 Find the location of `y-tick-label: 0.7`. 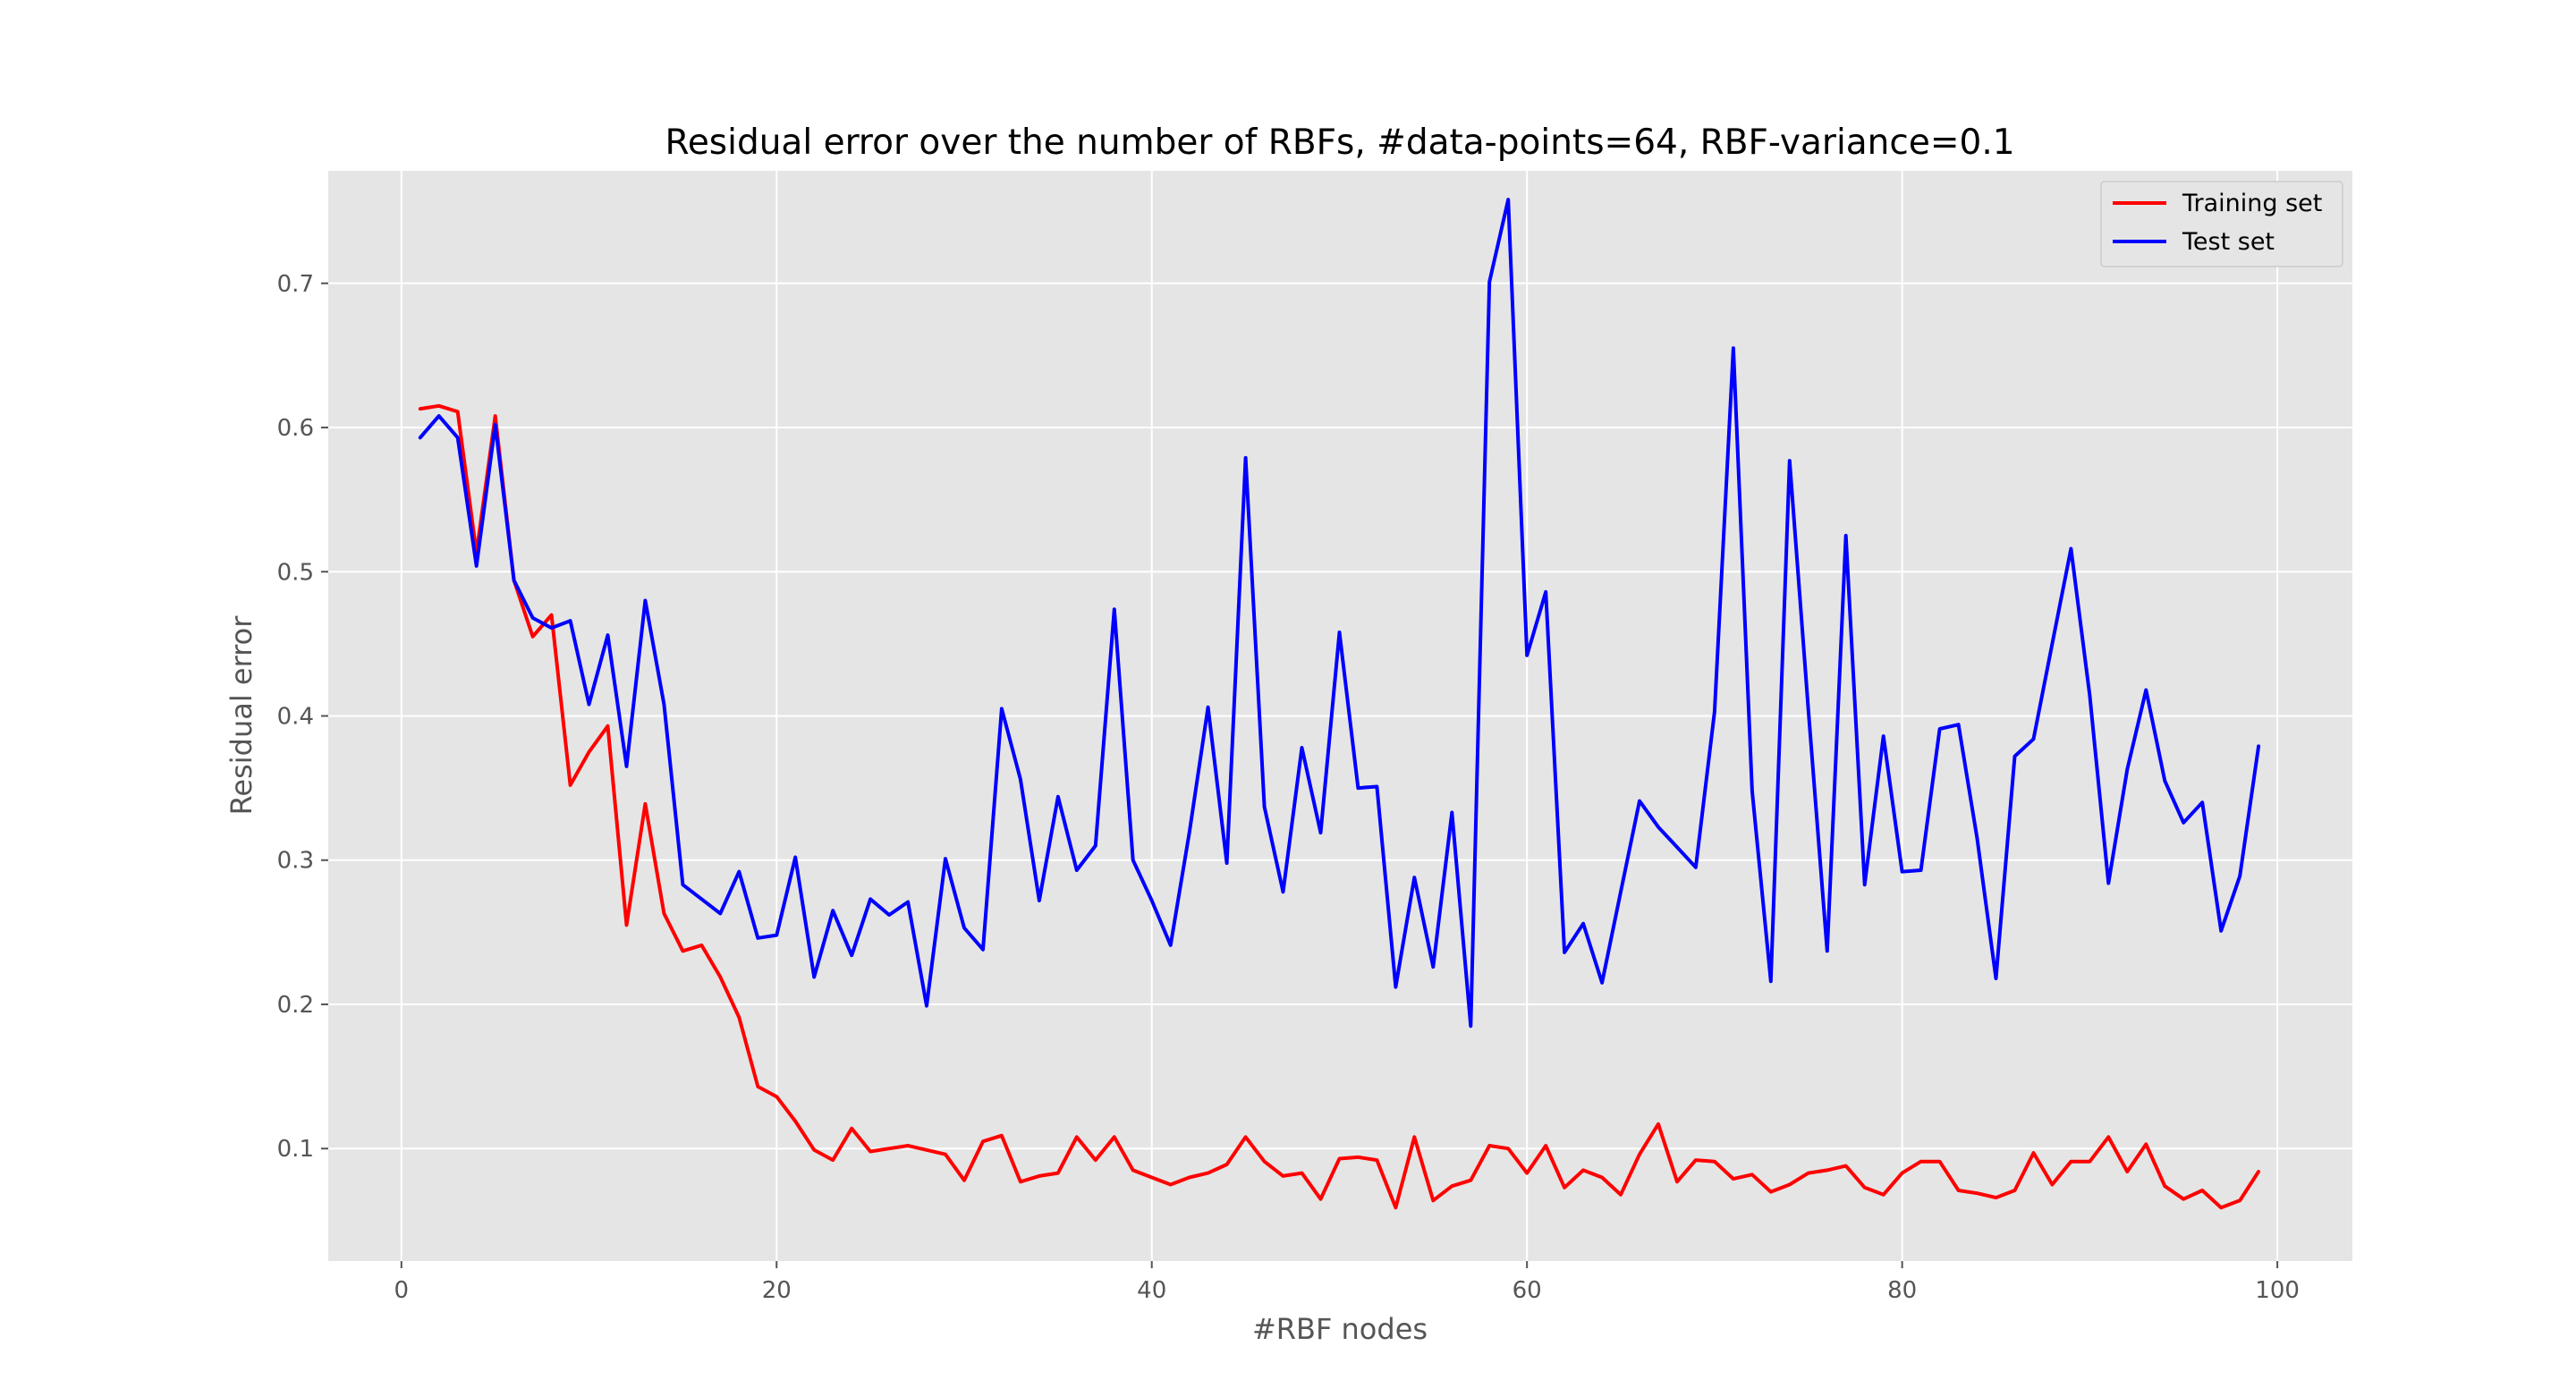

y-tick-label: 0.7 is located at coordinates (295, 284).